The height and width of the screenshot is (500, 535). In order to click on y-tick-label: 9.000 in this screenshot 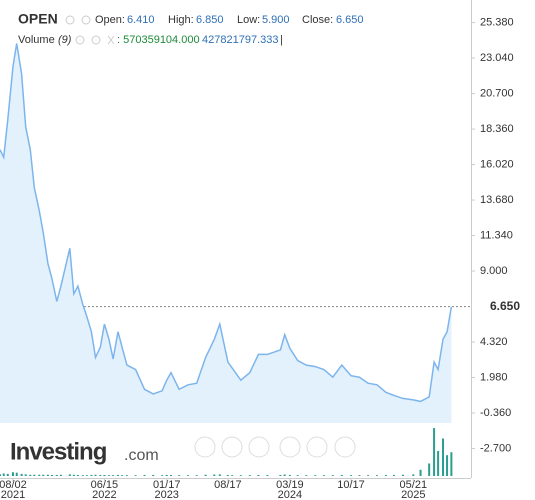, I will do `click(494, 271)`.